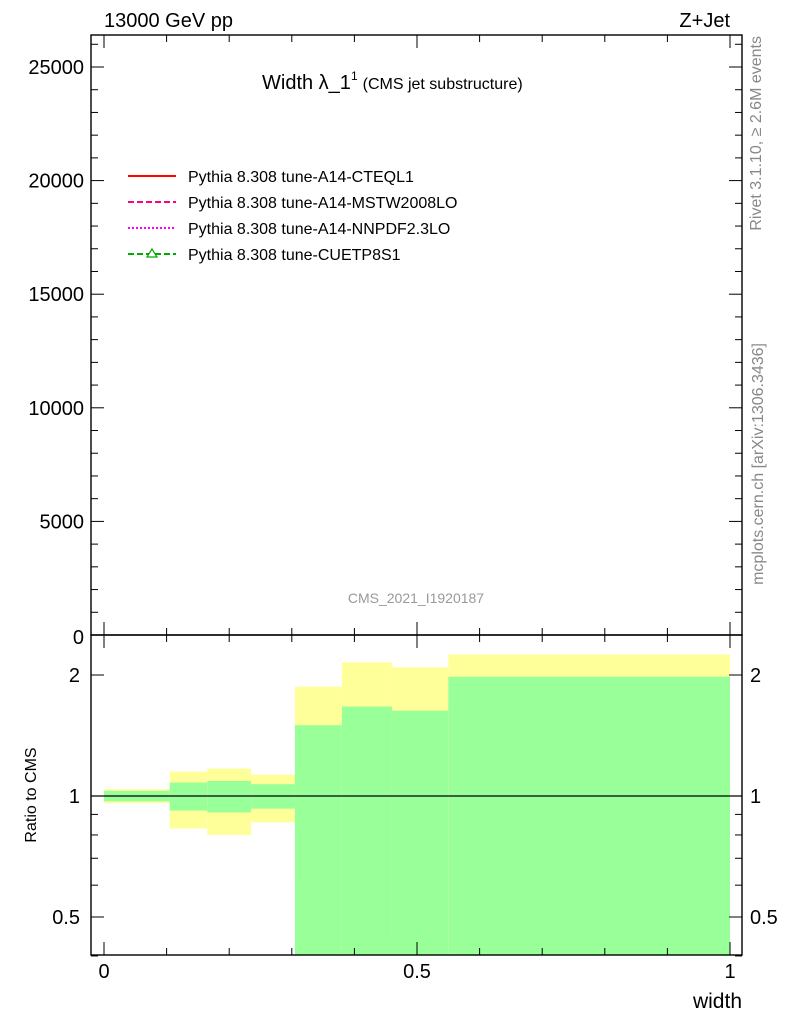 The width and height of the screenshot is (786, 1024). Describe the element at coordinates (755, 676) in the screenshot. I see `ratio-y-tick-label-right: 2` at that location.